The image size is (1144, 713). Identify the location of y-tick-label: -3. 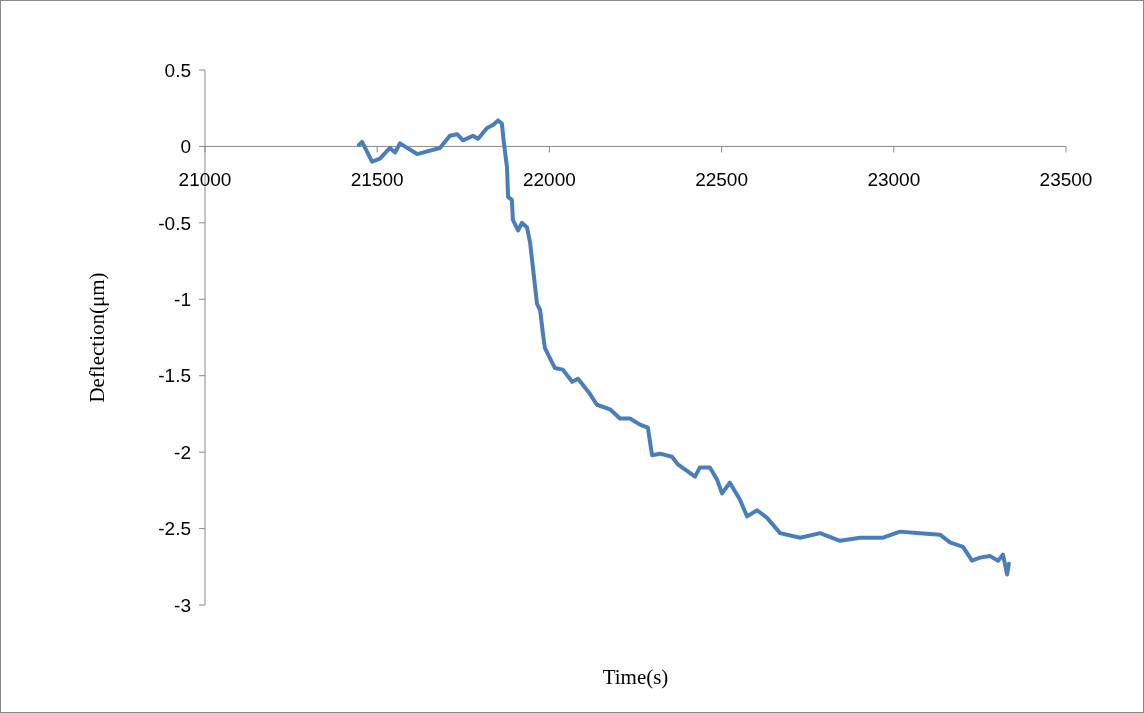
(182, 605).